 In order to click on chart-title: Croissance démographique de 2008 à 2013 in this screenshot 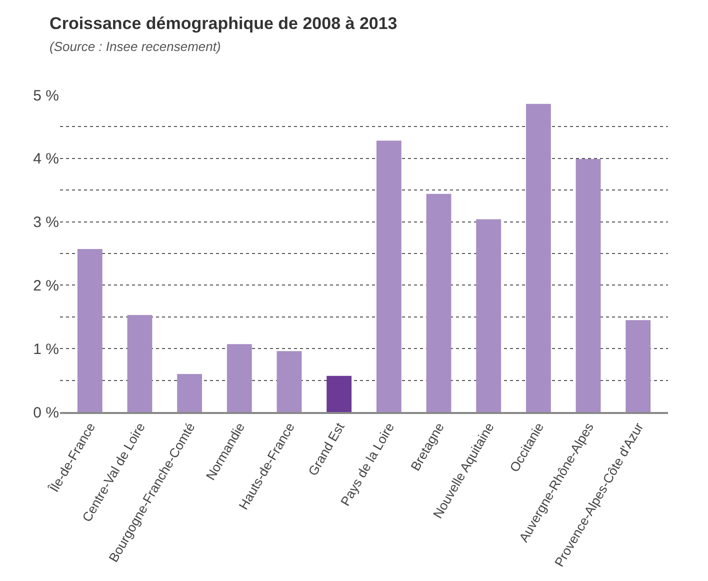, I will do `click(224, 24)`.